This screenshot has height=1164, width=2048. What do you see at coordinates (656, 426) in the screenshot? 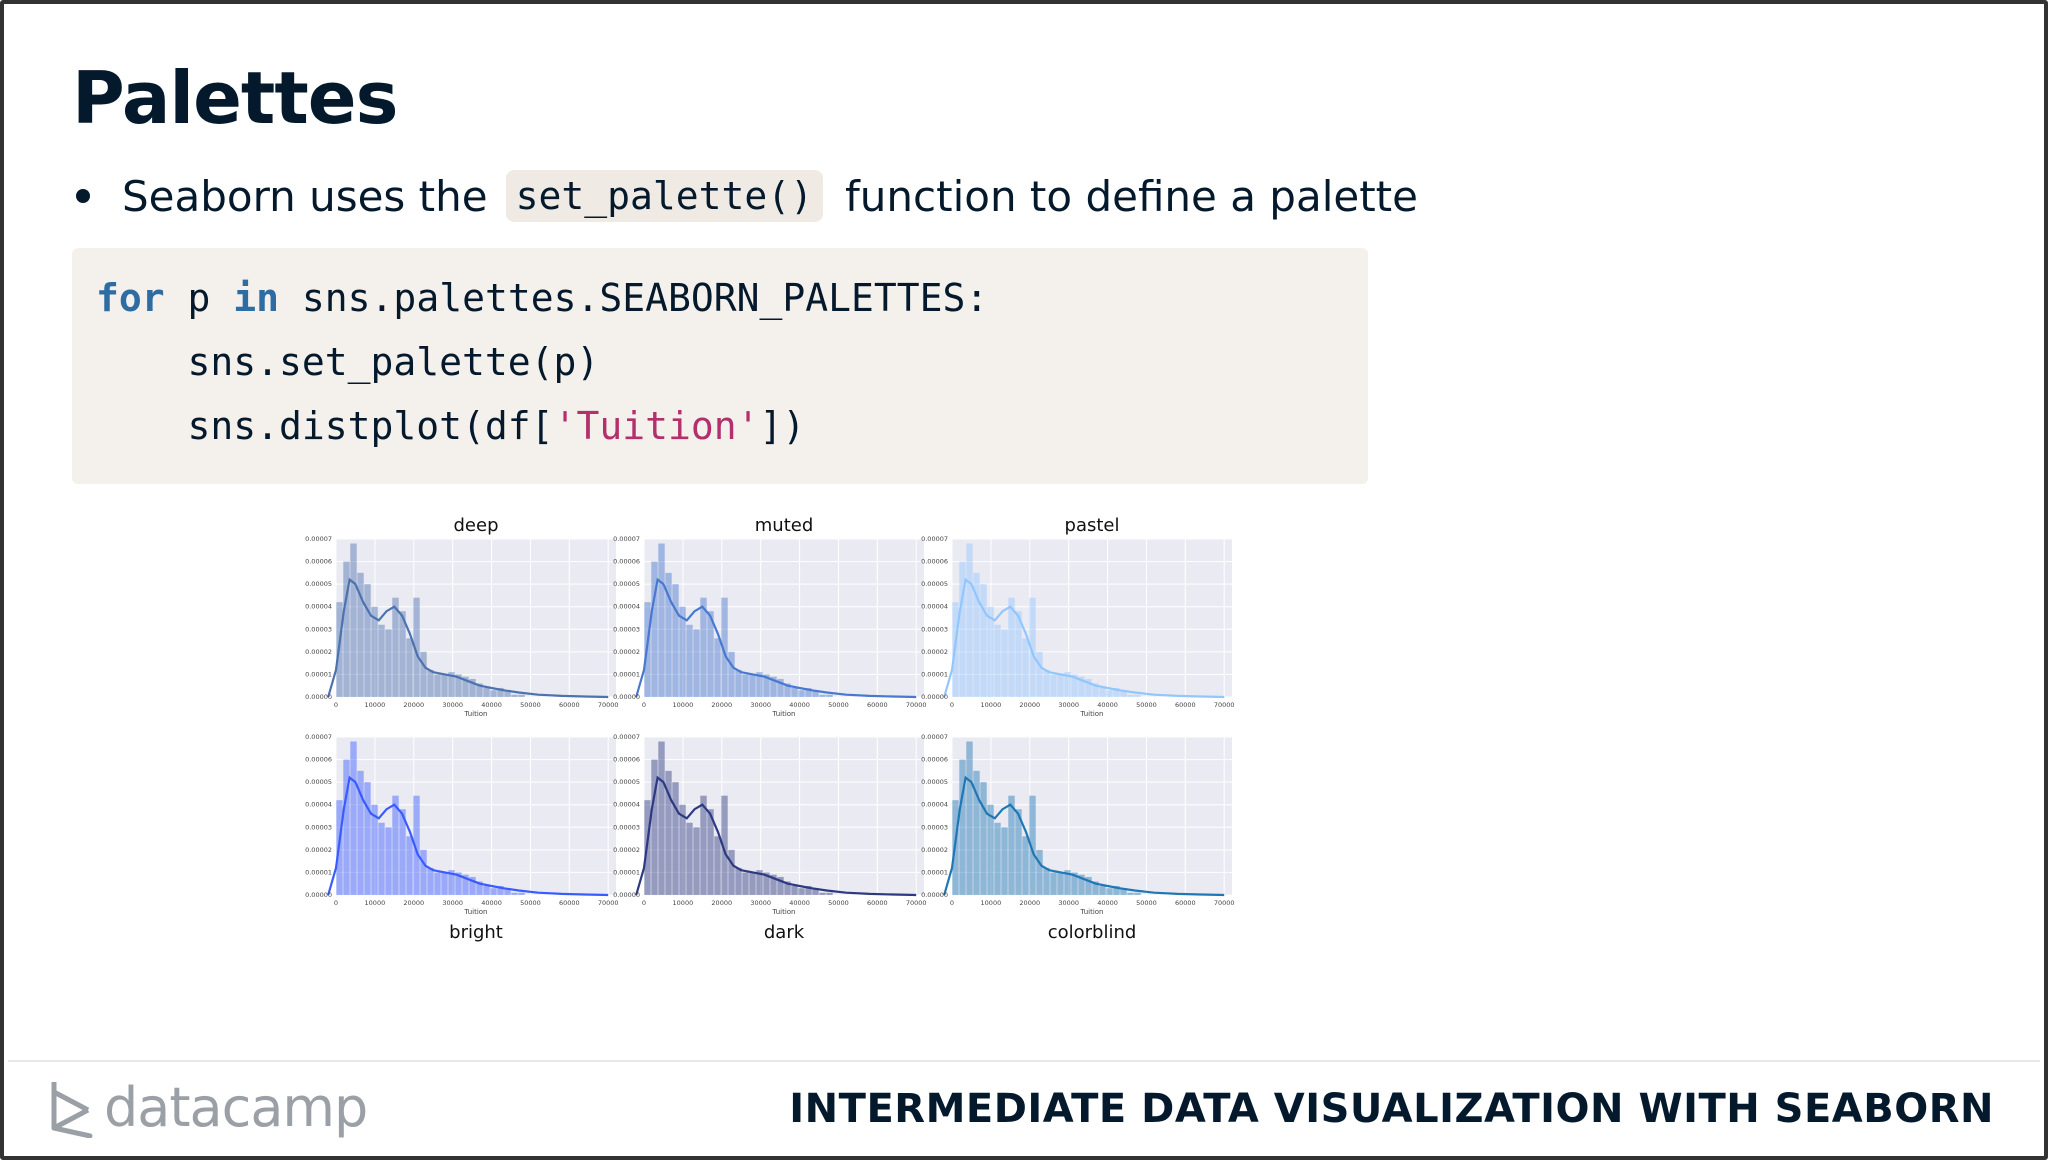
I see `code-string-tuition: 'Tuition'` at bounding box center [656, 426].